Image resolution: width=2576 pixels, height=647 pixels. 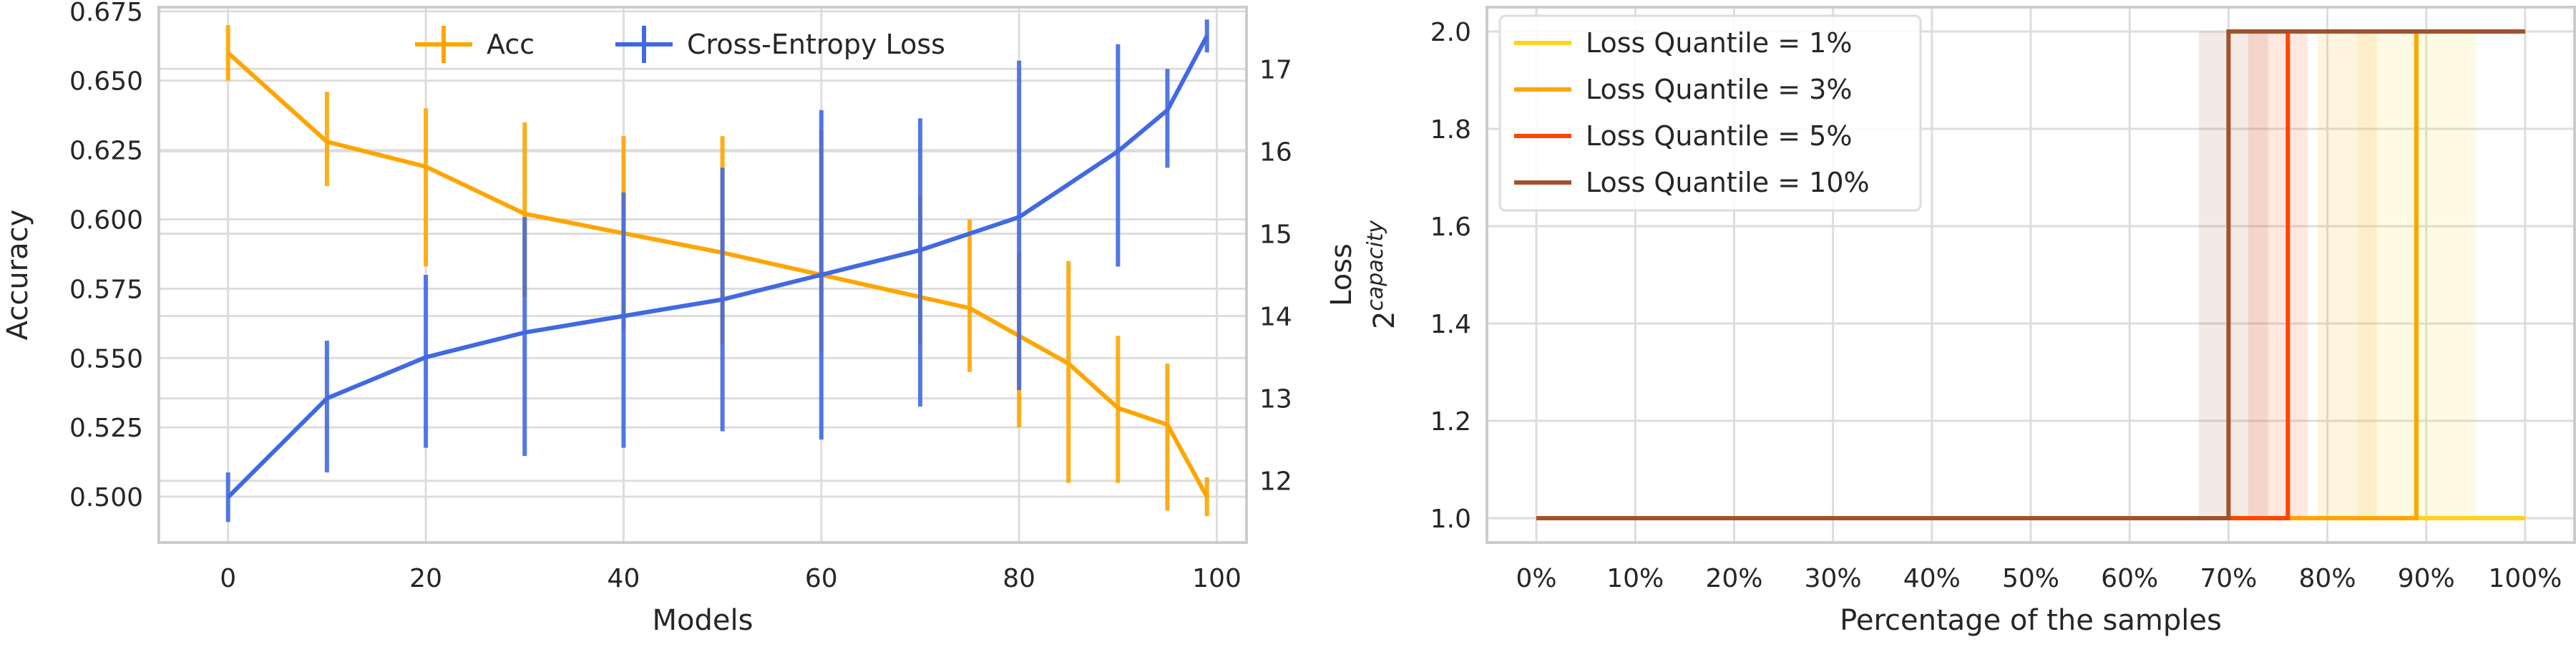 I want to click on left-x-tick-label: 40, so click(x=624, y=578).